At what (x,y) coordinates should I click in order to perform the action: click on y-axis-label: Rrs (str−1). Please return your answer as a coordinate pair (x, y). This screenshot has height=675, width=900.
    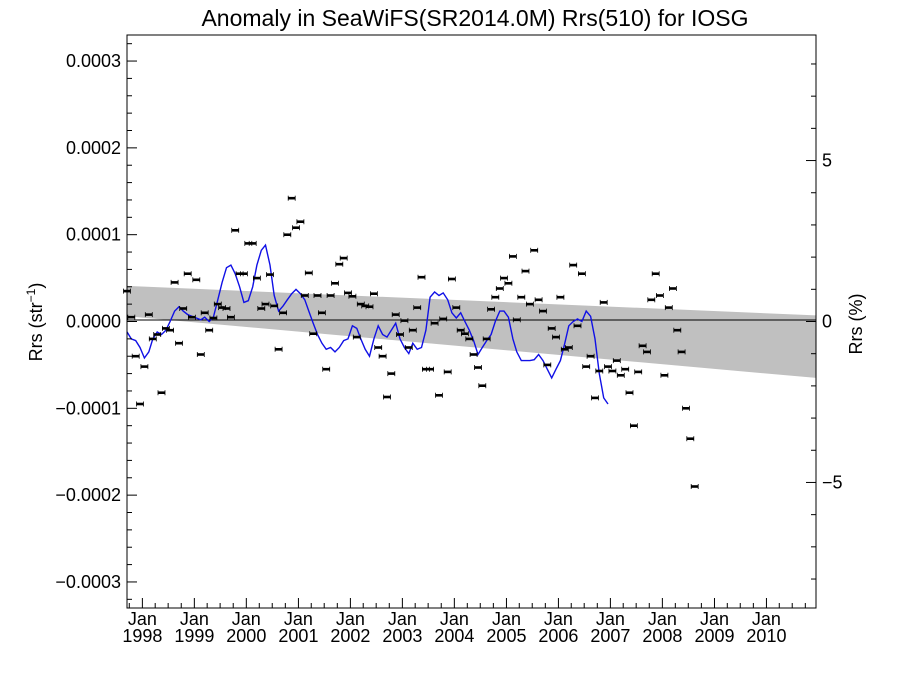
    Looking at the image, I should click on (35, 322).